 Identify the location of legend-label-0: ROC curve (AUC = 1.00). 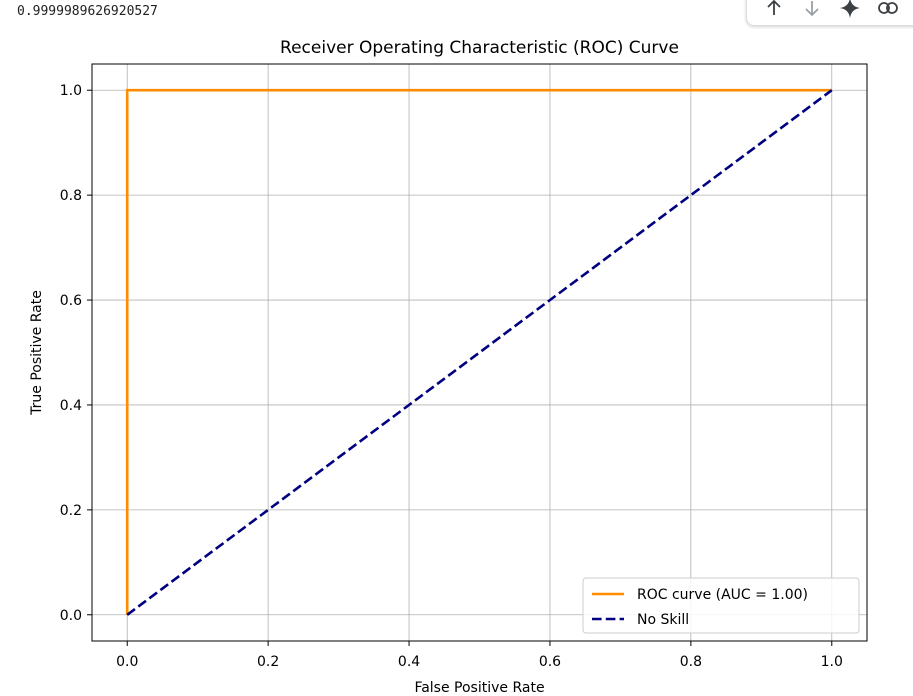
(722, 595).